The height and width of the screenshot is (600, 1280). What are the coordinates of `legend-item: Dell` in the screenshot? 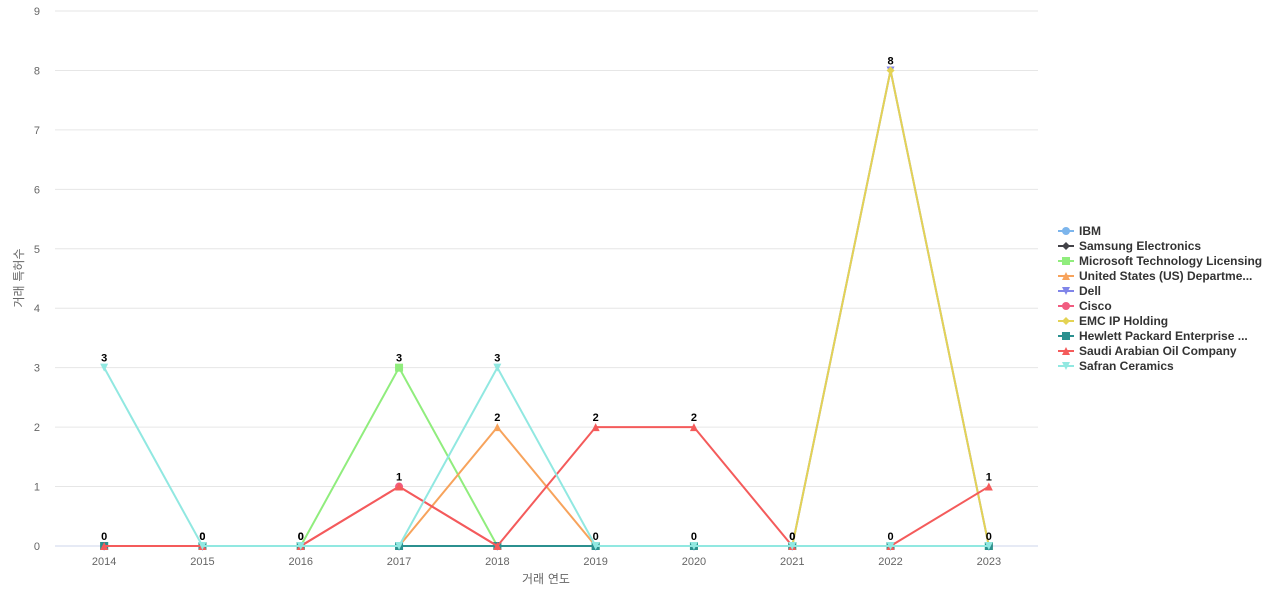 It's located at (1079, 291).